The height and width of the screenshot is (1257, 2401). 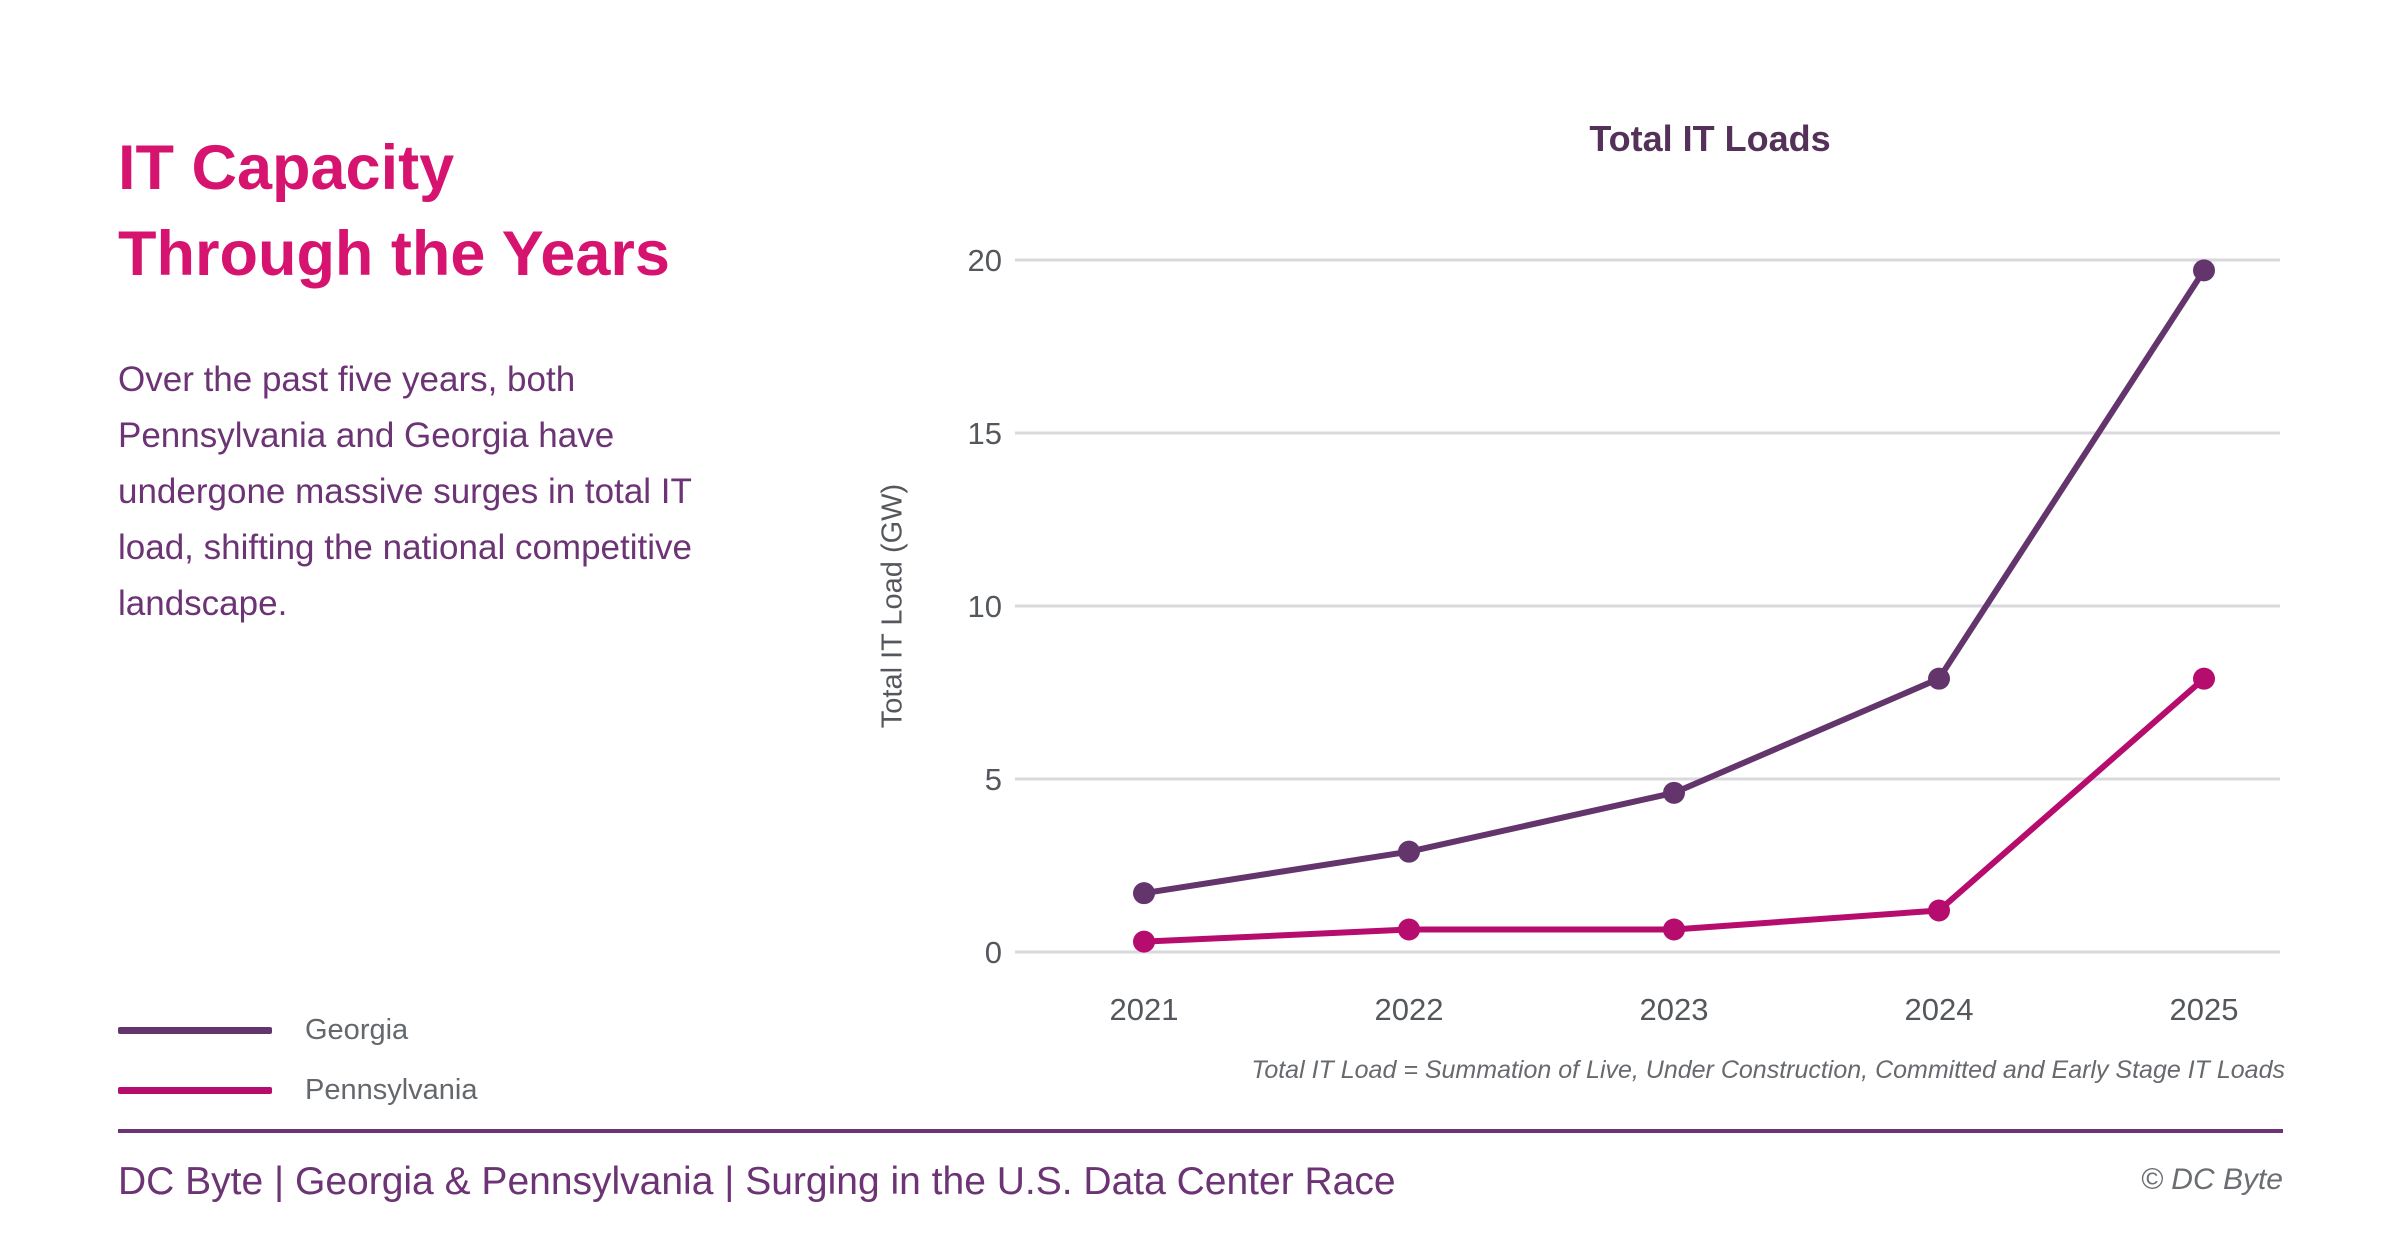 I want to click on page-title-line2: Through the Years, so click(x=394, y=254).